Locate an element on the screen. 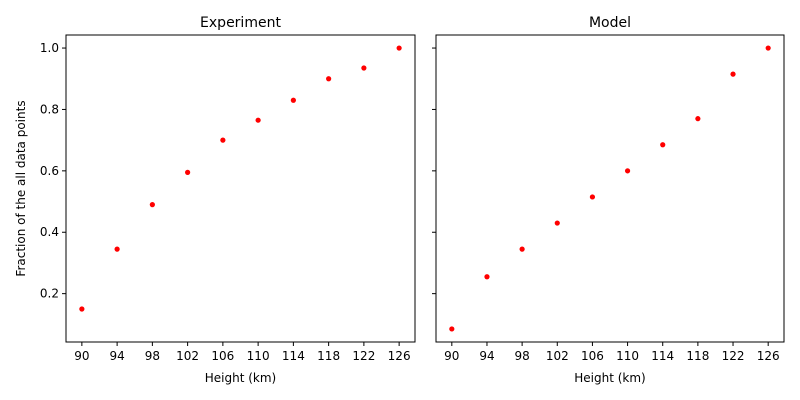 The height and width of the screenshot is (400, 800). experiment-x-tick-label: 102 is located at coordinates (187, 356).